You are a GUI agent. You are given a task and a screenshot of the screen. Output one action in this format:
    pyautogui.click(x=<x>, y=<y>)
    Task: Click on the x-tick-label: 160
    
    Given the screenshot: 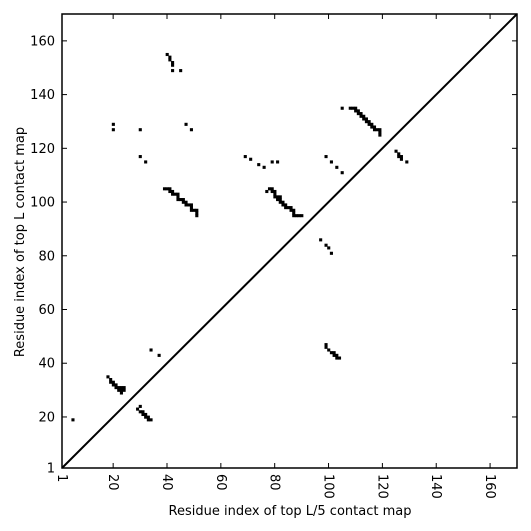 What is the action you would take?
    pyautogui.click(x=489, y=486)
    